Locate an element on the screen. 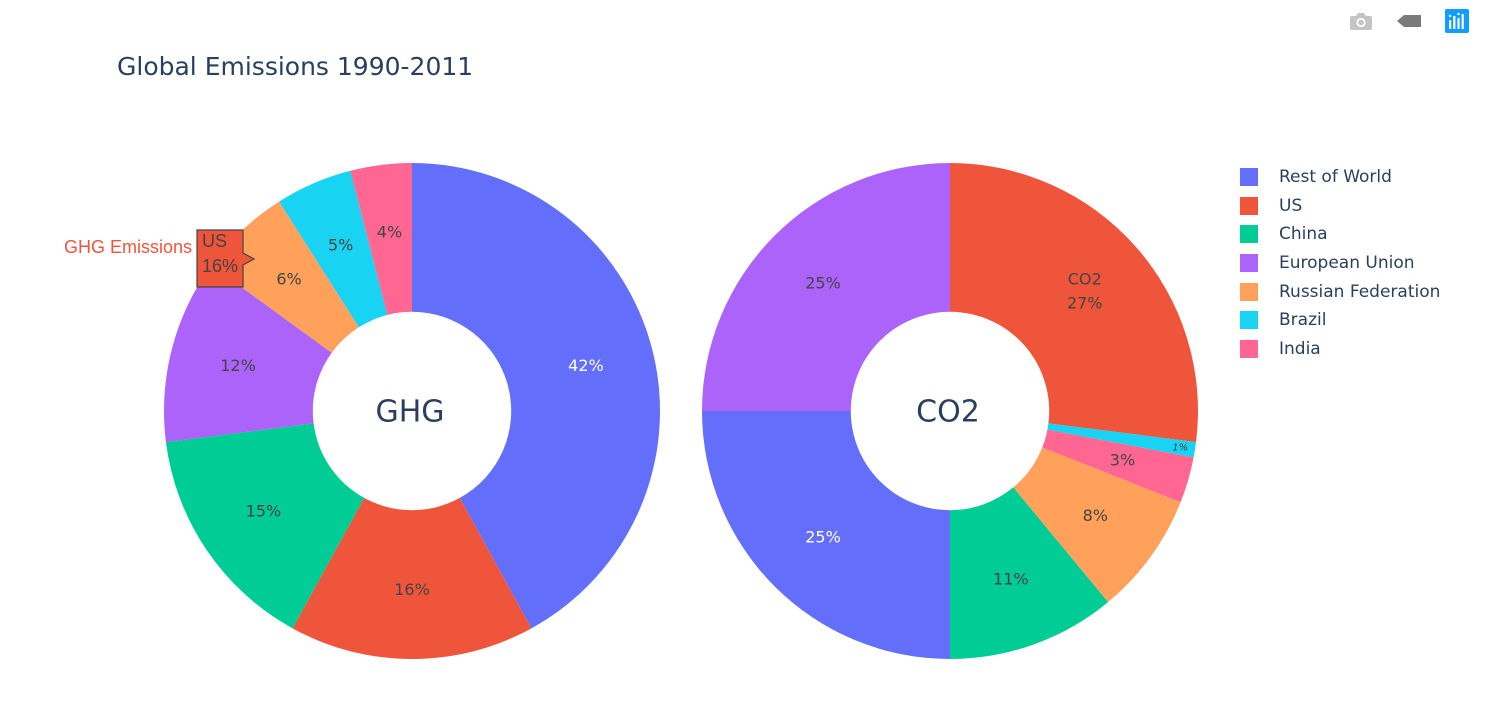  co2-slice-russian-federation is located at coordinates (1097, 525).